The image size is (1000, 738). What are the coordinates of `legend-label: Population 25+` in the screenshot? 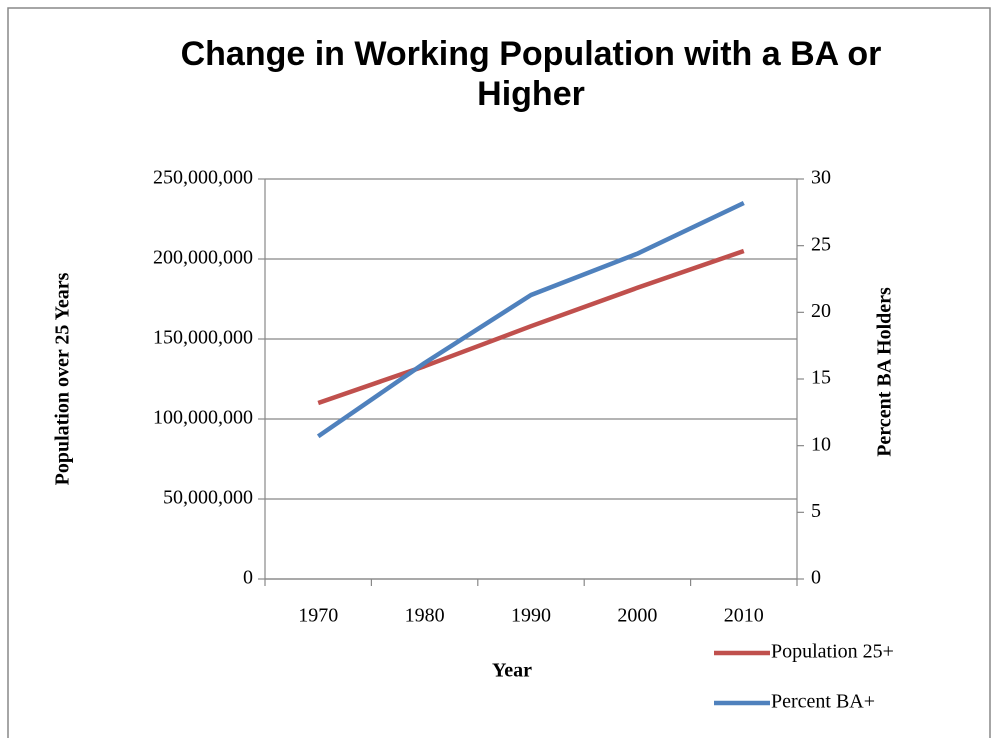 It's located at (832, 652).